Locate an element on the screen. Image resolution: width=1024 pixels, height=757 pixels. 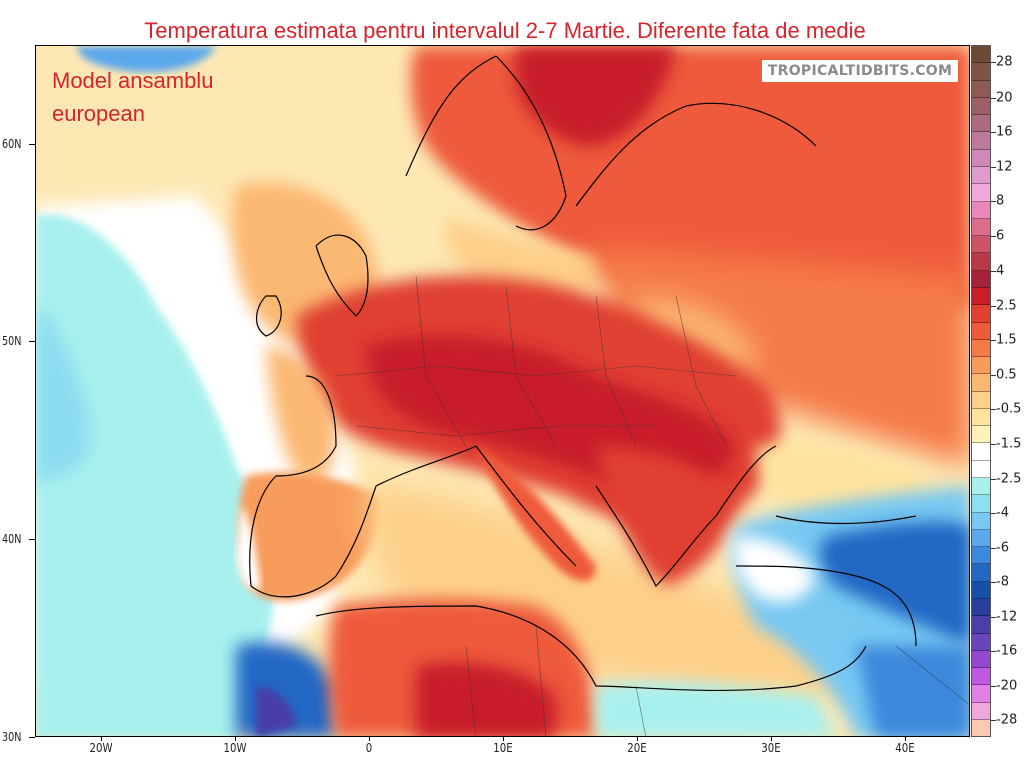
lon-label-40e: 40E is located at coordinates (905, 748).